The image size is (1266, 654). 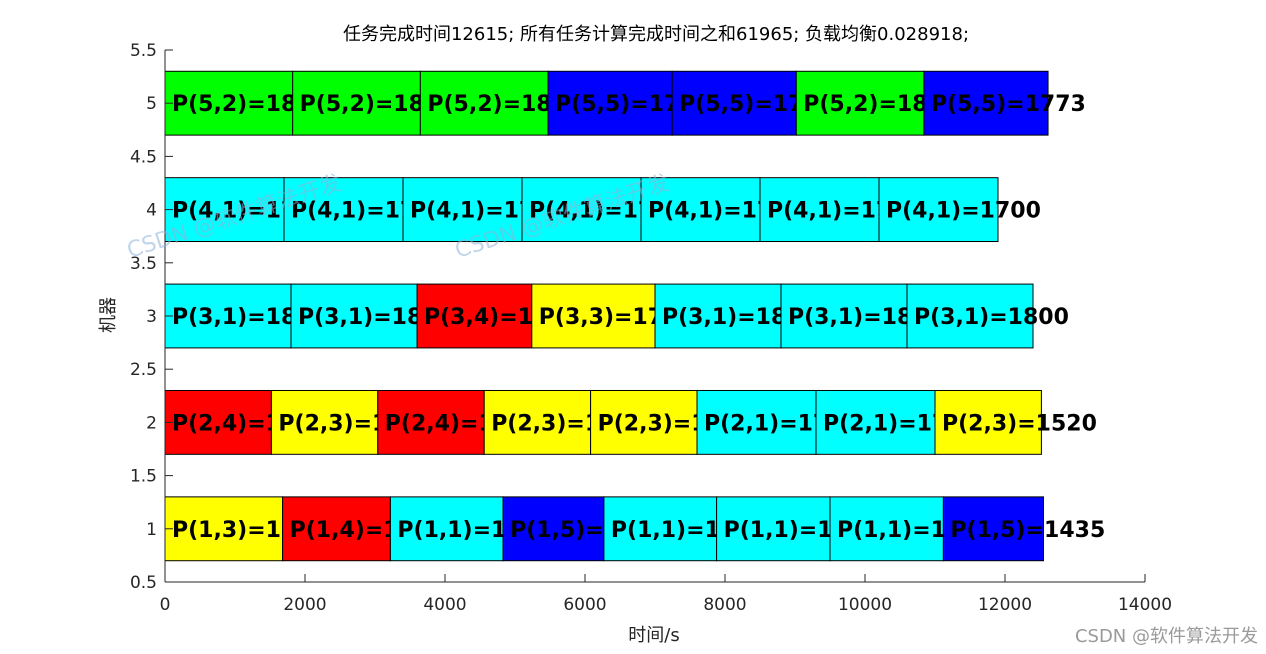 What do you see at coordinates (865, 317) in the screenshot?
I see `task-label-m3-6: P(3,1)=1800` at bounding box center [865, 317].